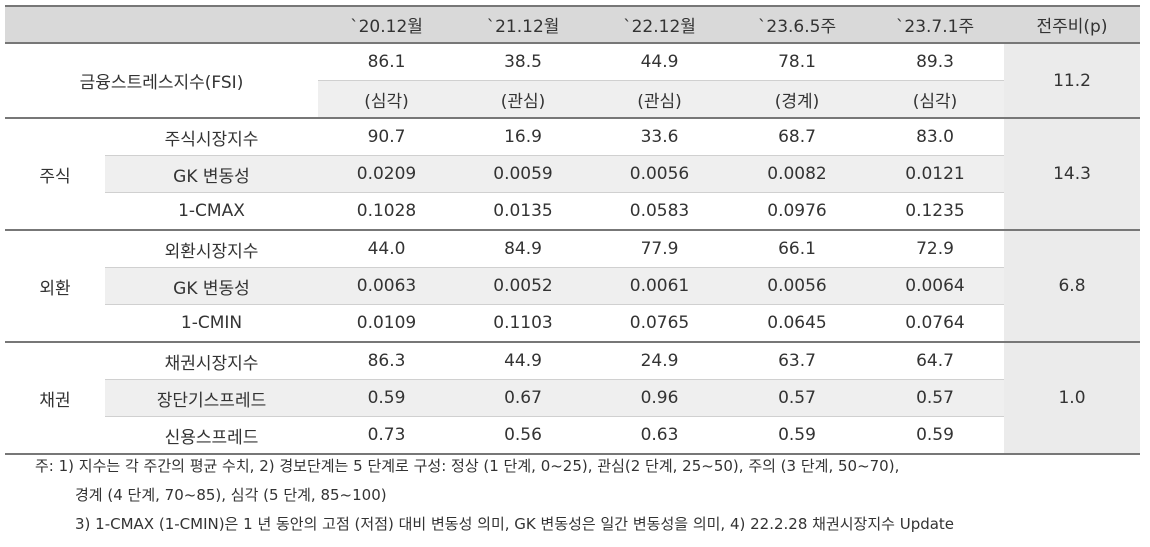 The image size is (1150, 547). I want to click on row-value: 0.63, so click(659, 435).